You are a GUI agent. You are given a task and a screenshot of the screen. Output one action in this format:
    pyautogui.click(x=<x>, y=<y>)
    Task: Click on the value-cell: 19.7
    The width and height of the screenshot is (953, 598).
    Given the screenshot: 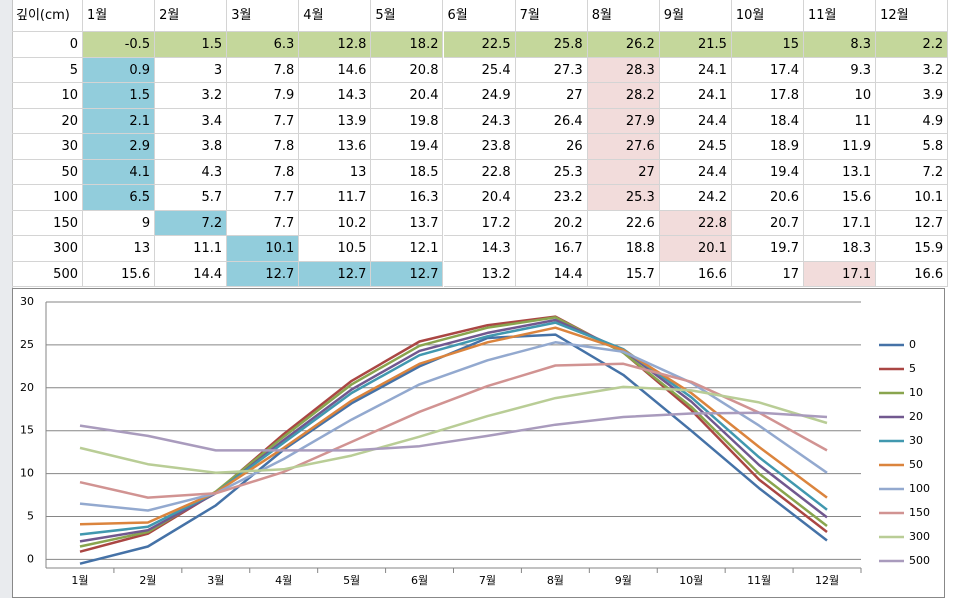 What is the action you would take?
    pyautogui.click(x=767, y=249)
    